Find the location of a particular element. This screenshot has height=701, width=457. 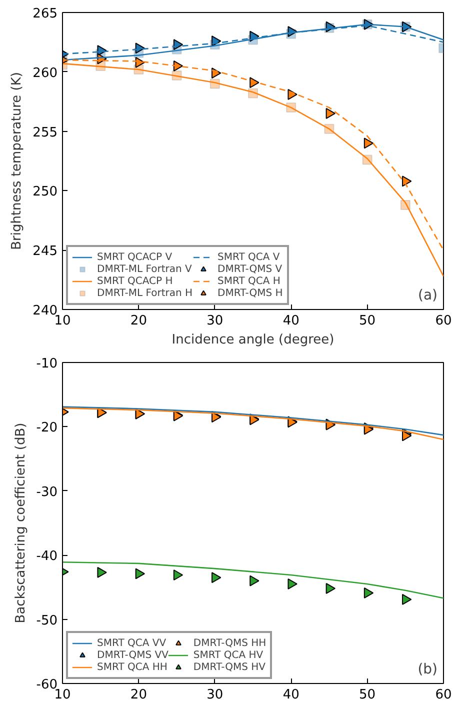

y-tick-label: -50 is located at coordinates (47, 620).